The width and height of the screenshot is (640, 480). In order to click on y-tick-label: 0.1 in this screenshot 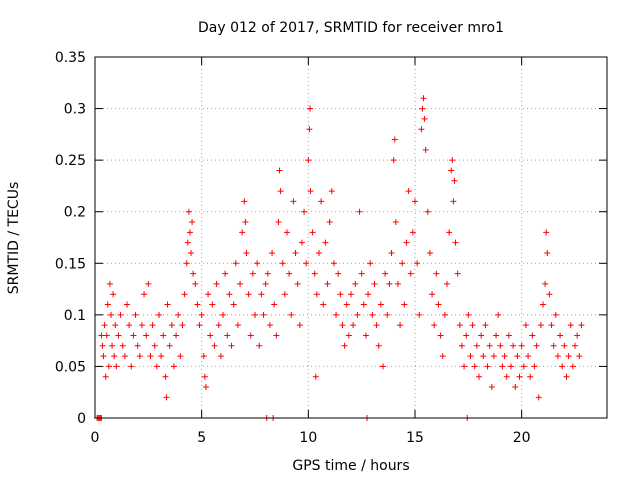, I will do `click(75, 316)`.